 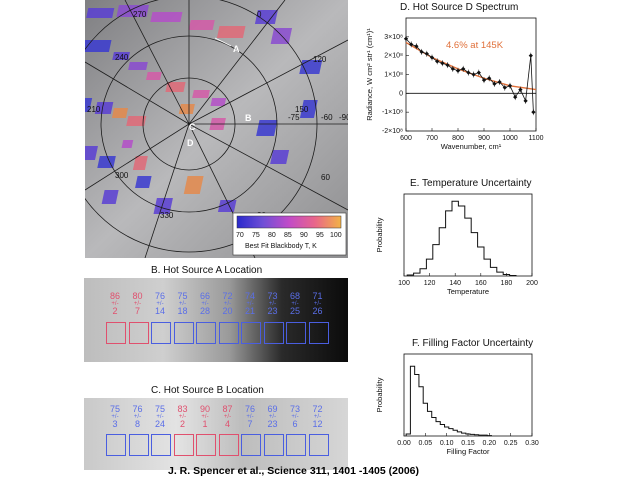 What do you see at coordinates (459, 7) in the screenshot?
I see `panel-d-title: D. Hot Source D Spectrum` at bounding box center [459, 7].